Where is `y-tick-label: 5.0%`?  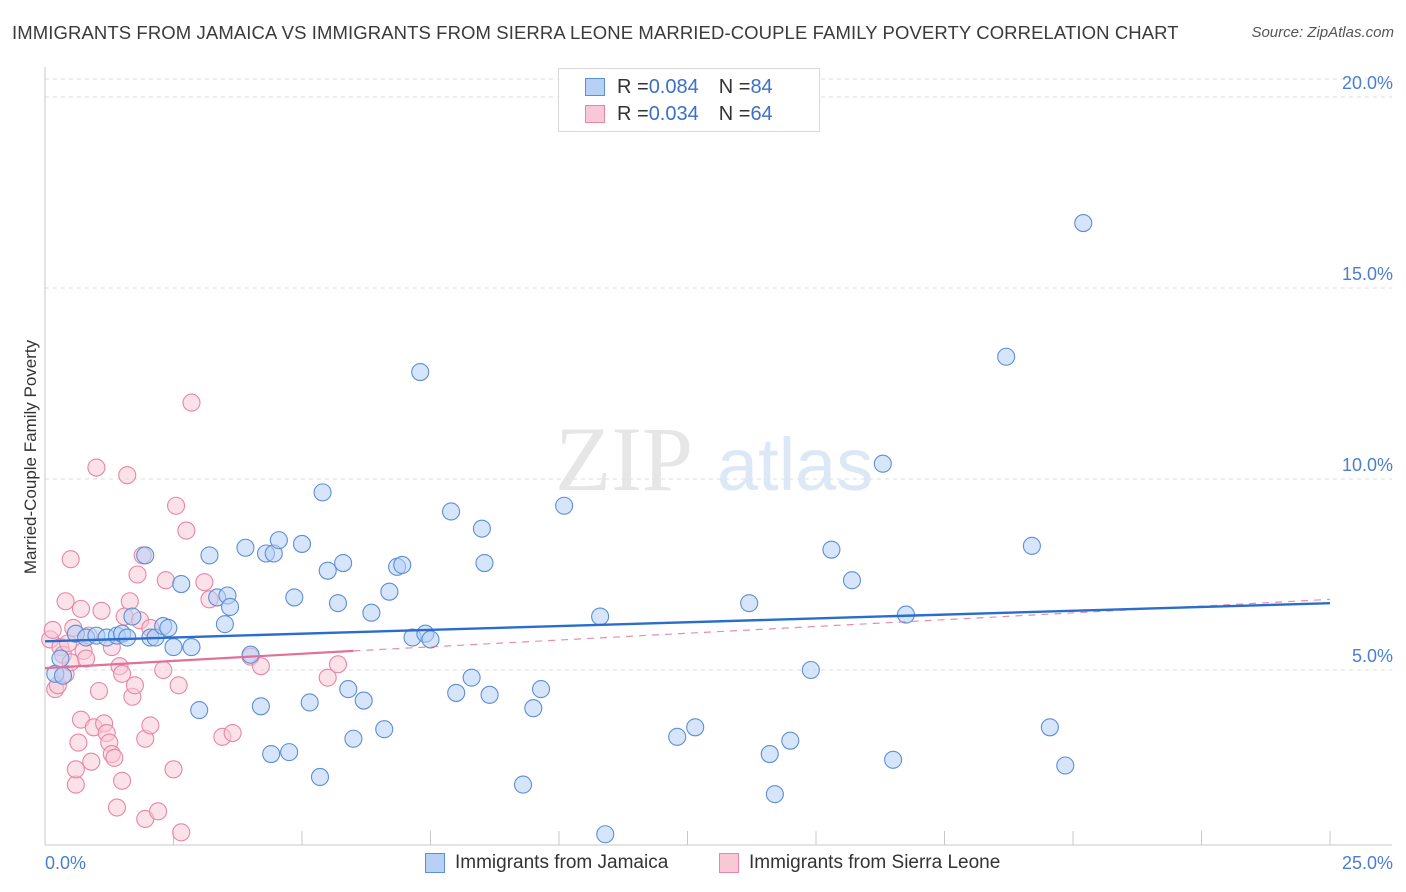 y-tick-label: 5.0% is located at coordinates (1372, 656).